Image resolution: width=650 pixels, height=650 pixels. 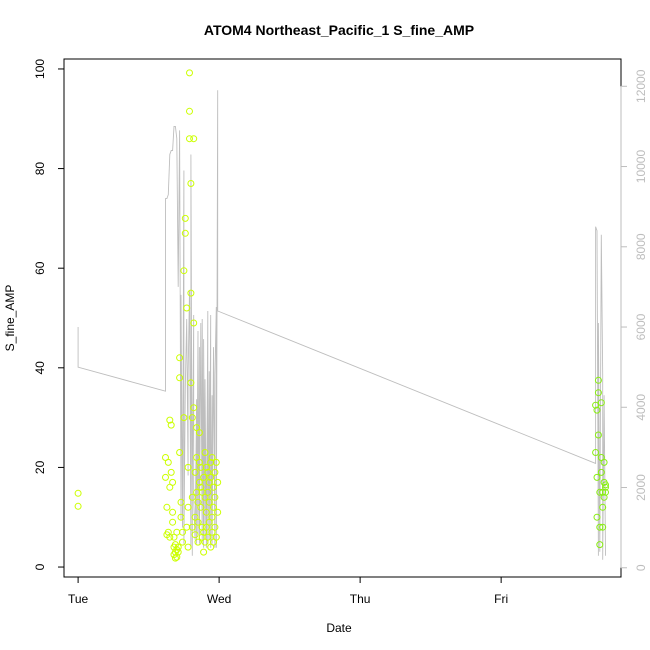 I want to click on chart-title: ATOM4 Northeast_Pacific_1 S_fine_AMP, so click(x=339, y=30).